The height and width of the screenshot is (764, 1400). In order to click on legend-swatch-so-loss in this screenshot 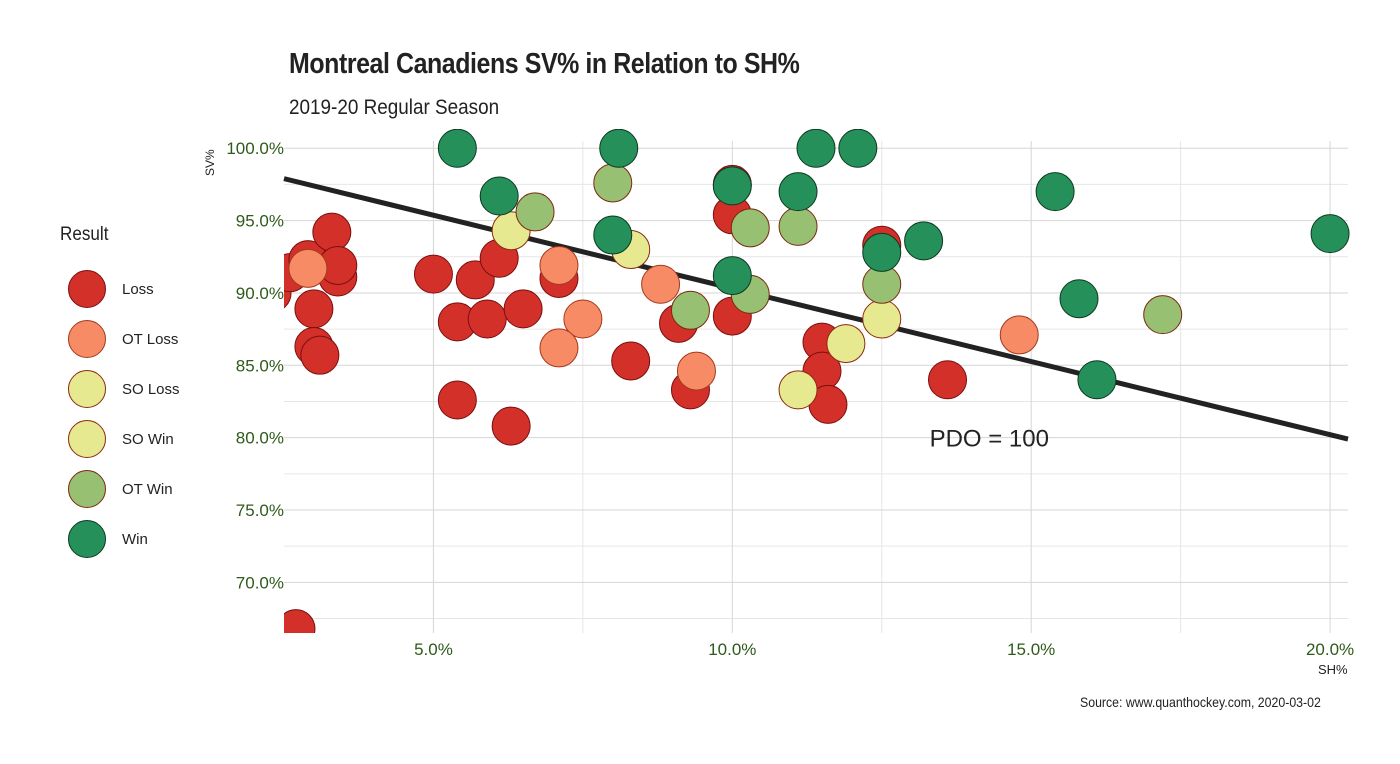, I will do `click(87, 389)`.